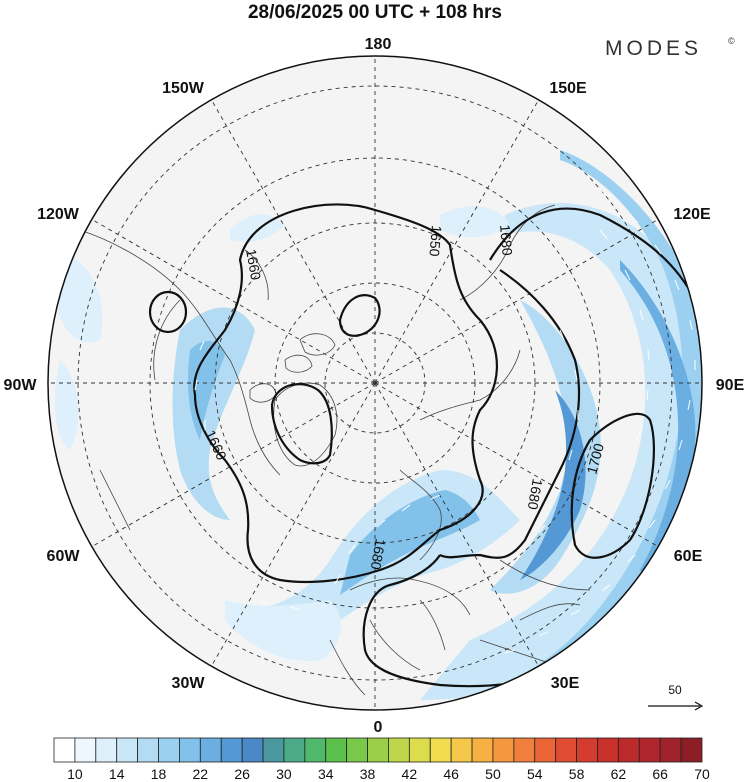  Describe the element at coordinates (535, 774) in the screenshot. I see `colorbar-tick-label: 54` at that location.